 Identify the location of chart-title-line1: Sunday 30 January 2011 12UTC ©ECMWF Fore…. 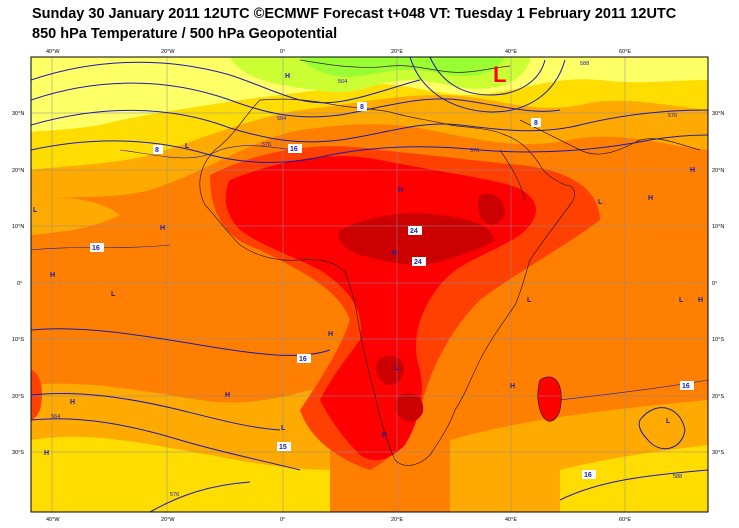
(354, 14).